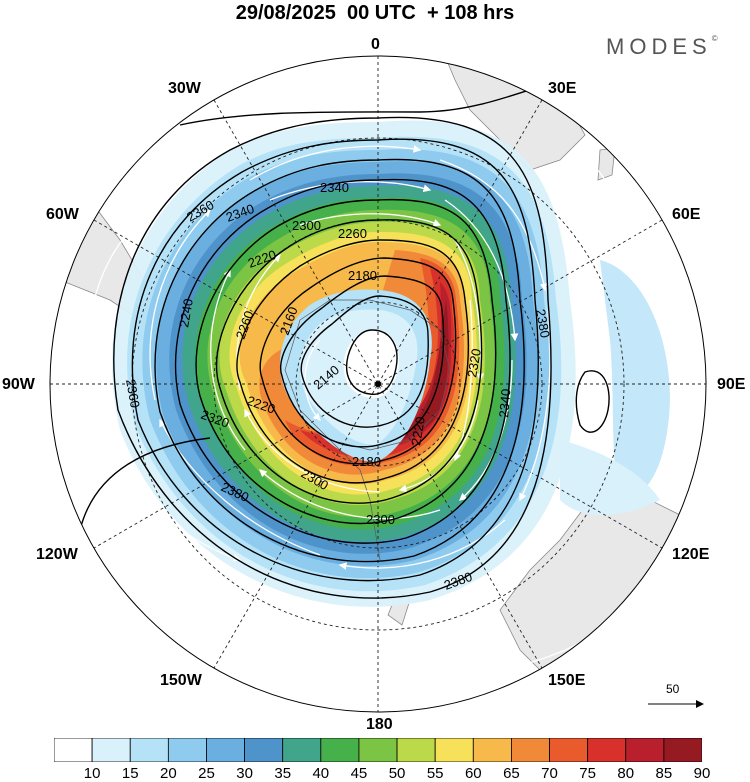 The width and height of the screenshot is (750, 782). What do you see at coordinates (375, 13) in the screenshot?
I see `chart-title: 29/08/2025 00 UTC + 108 hrs` at bounding box center [375, 13].